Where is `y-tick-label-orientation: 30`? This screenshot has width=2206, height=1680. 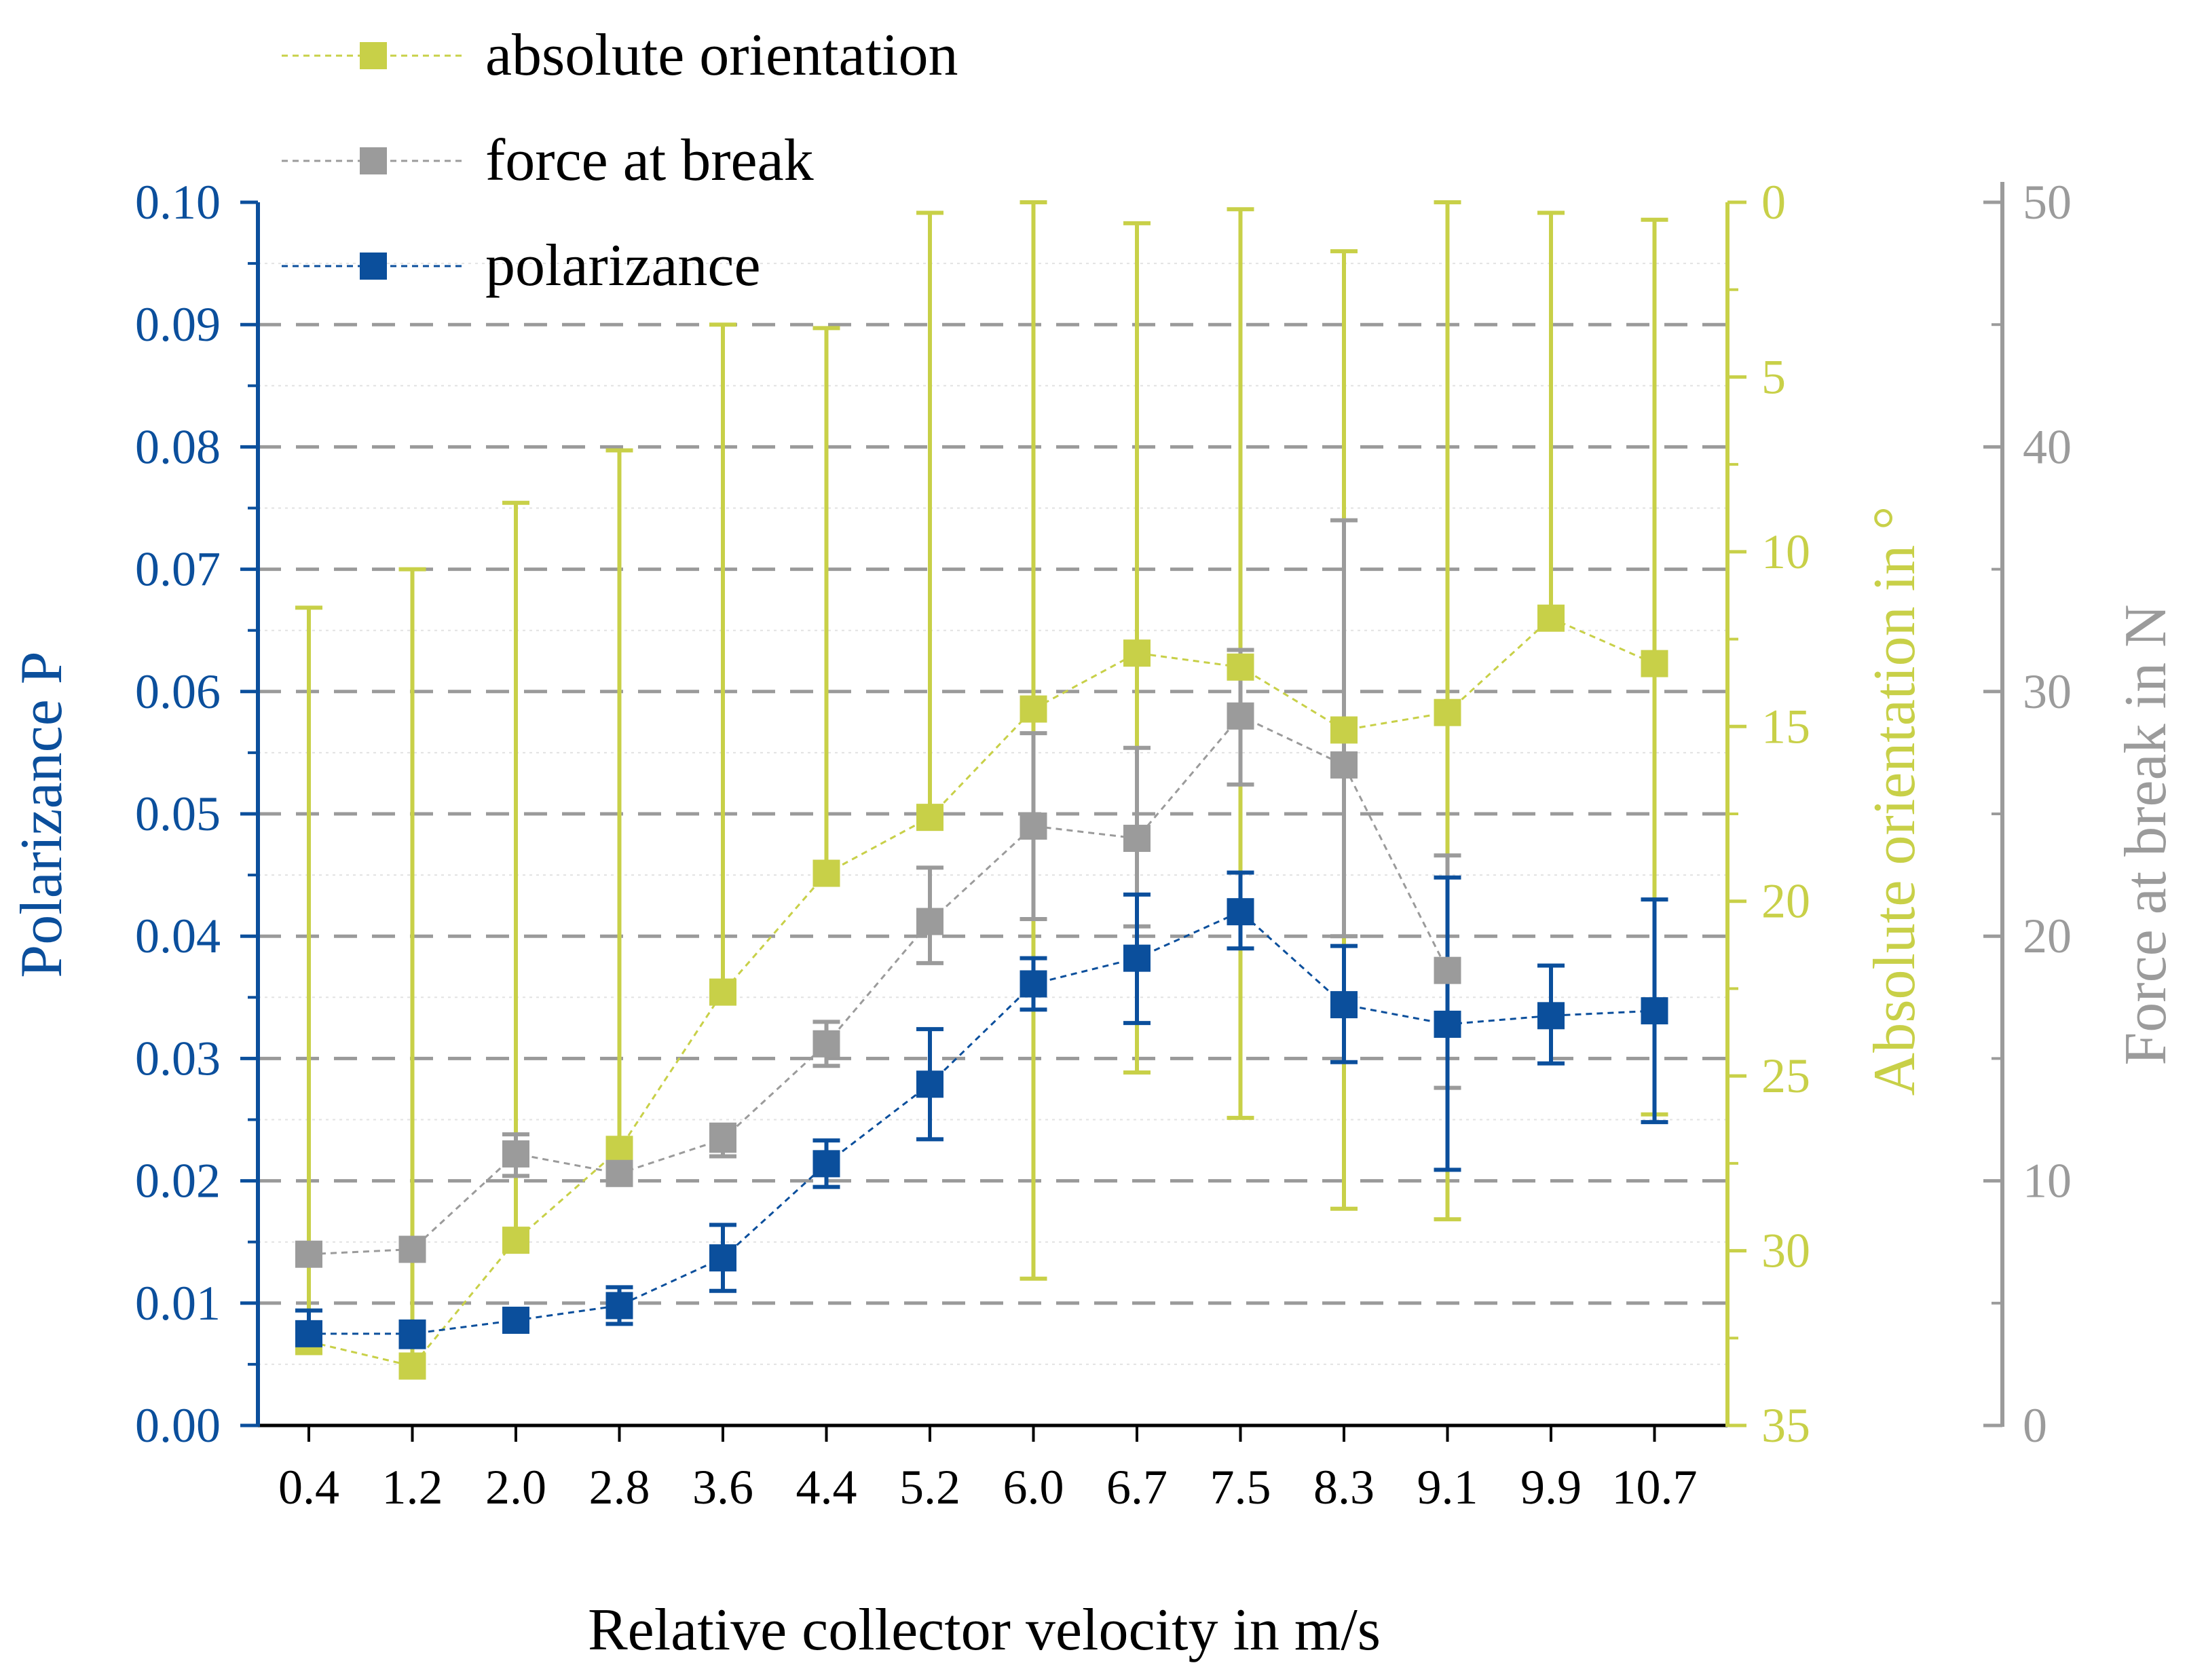
y-tick-label-orientation: 30 is located at coordinates (1785, 1251).